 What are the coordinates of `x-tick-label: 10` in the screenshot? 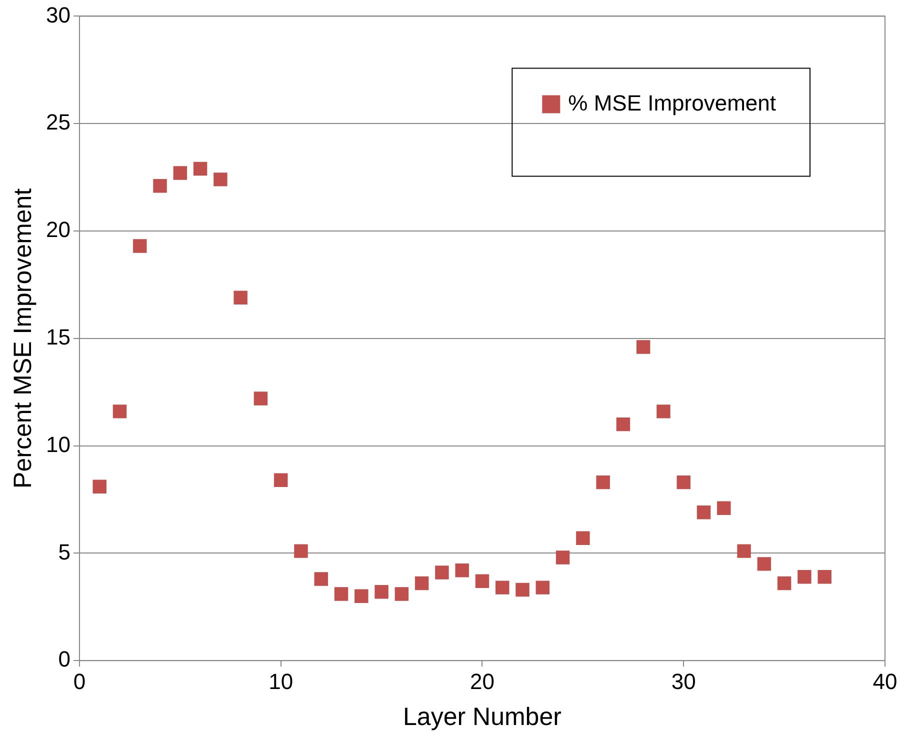 It's located at (281, 681).